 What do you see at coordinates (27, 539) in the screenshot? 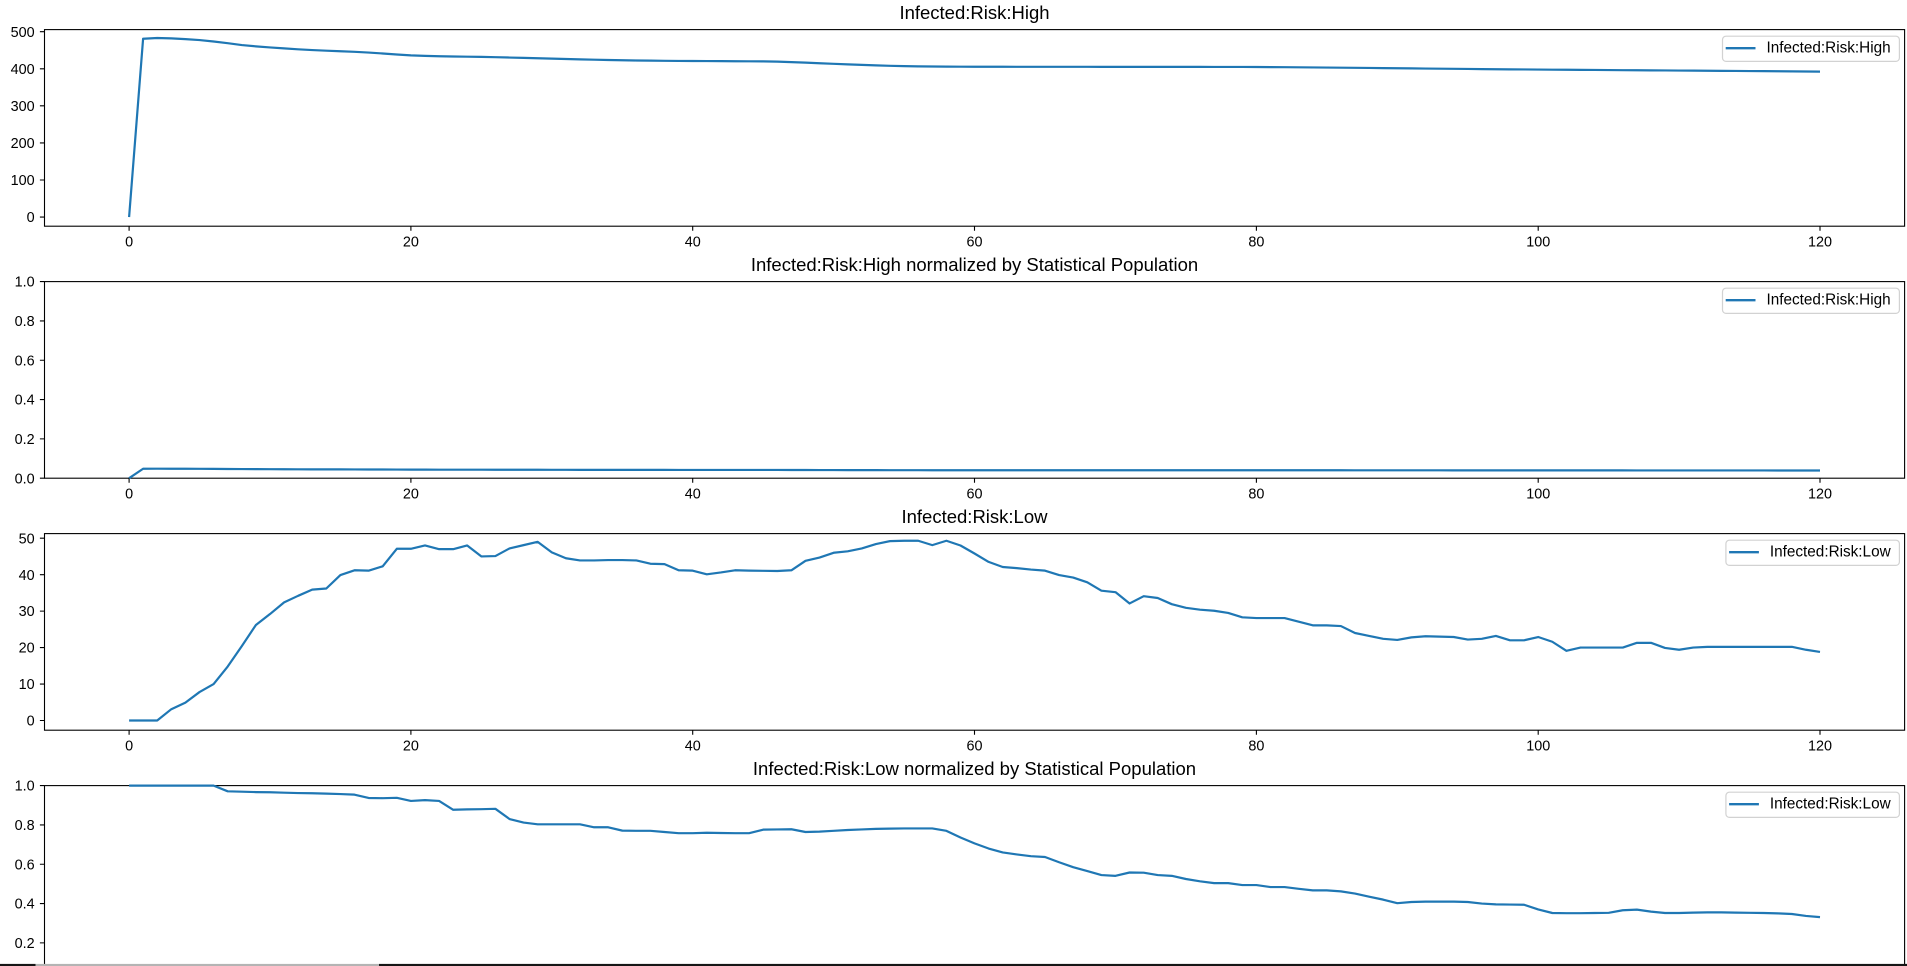
I see `svg-text: 50` at bounding box center [27, 539].